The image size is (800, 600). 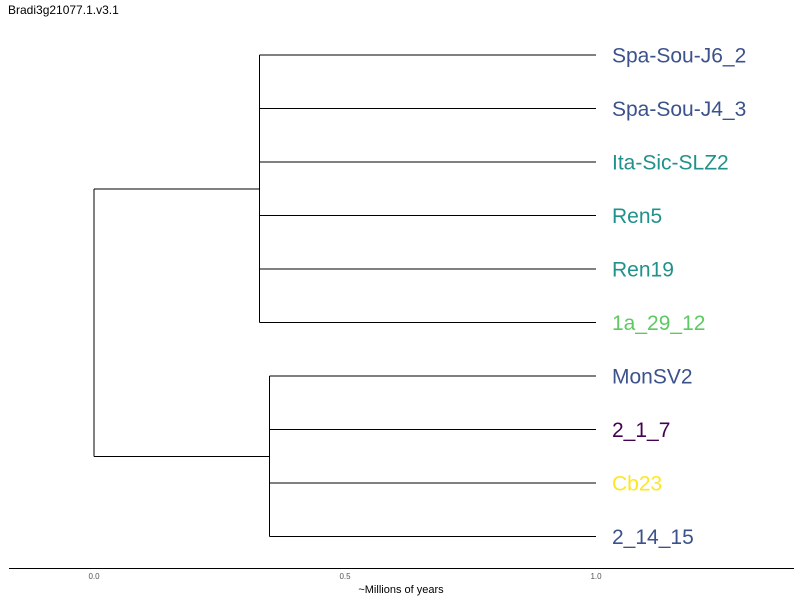 What do you see at coordinates (679, 56) in the screenshot?
I see `leaf-label: Spa-Sou-J6_2` at bounding box center [679, 56].